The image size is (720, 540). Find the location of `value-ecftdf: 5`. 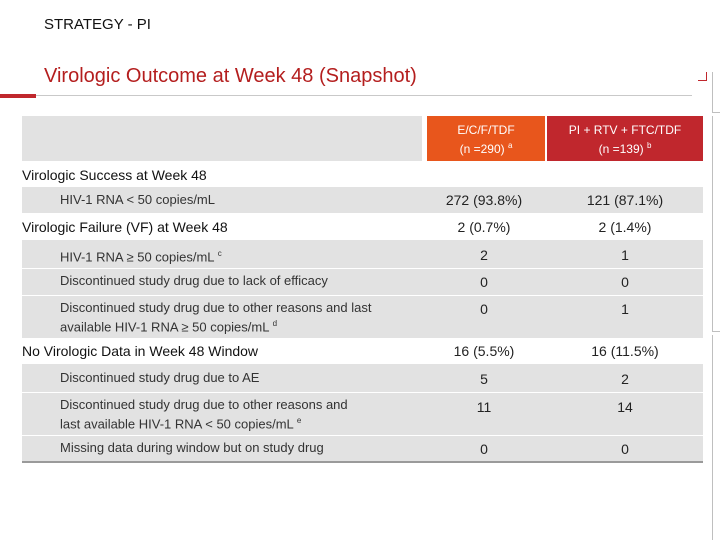

value-ecftdf: 5 is located at coordinates (484, 379).